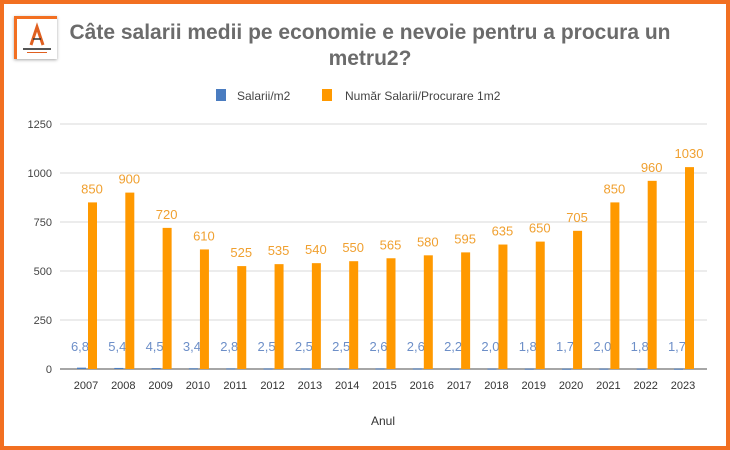 The height and width of the screenshot is (450, 730). What do you see at coordinates (577, 217) in the screenshot?
I see `data-label-numar-salarii: 705` at bounding box center [577, 217].